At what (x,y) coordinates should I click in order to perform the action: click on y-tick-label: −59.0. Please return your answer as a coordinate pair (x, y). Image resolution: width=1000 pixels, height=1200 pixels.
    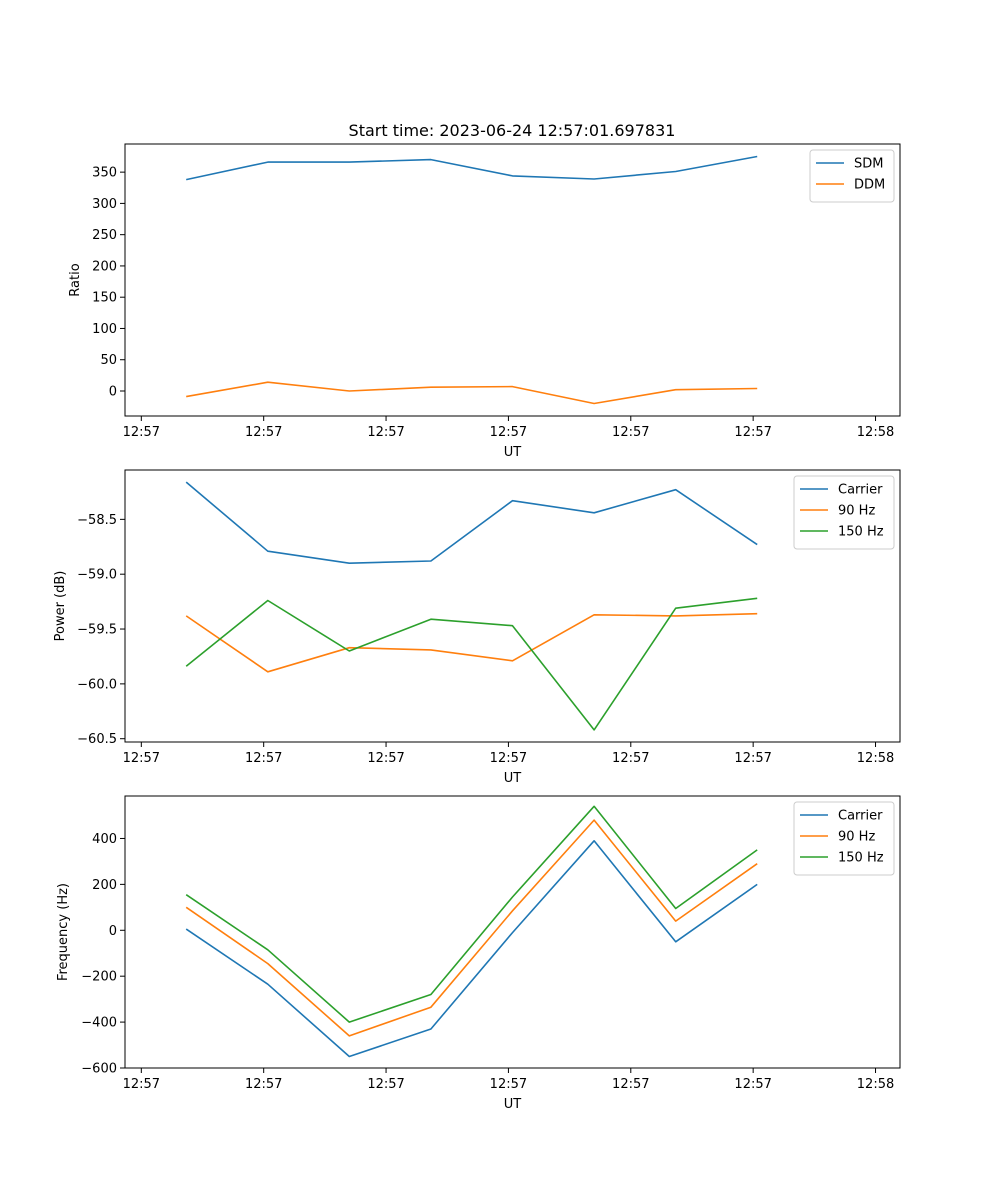
    Looking at the image, I should click on (97, 575).